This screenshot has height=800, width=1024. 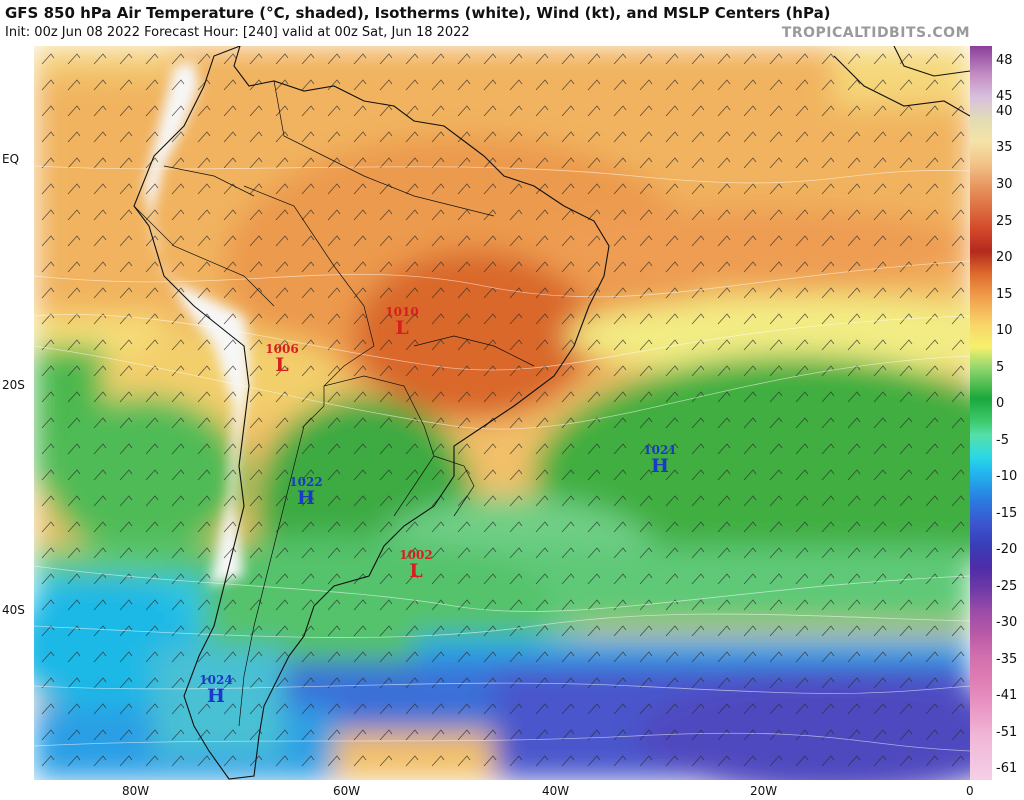 I want to click on colorbar-label: 20, so click(x=1004, y=257).